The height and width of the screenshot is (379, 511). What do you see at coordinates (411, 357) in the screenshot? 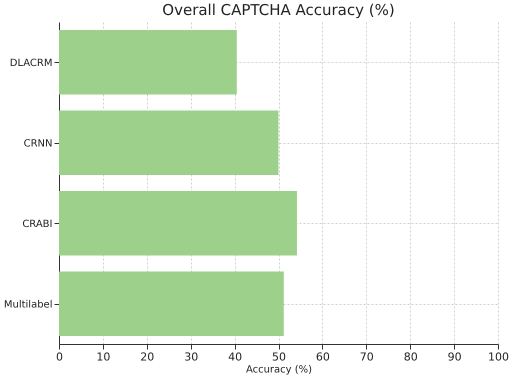
I see `x-tick-label: 80` at bounding box center [411, 357].